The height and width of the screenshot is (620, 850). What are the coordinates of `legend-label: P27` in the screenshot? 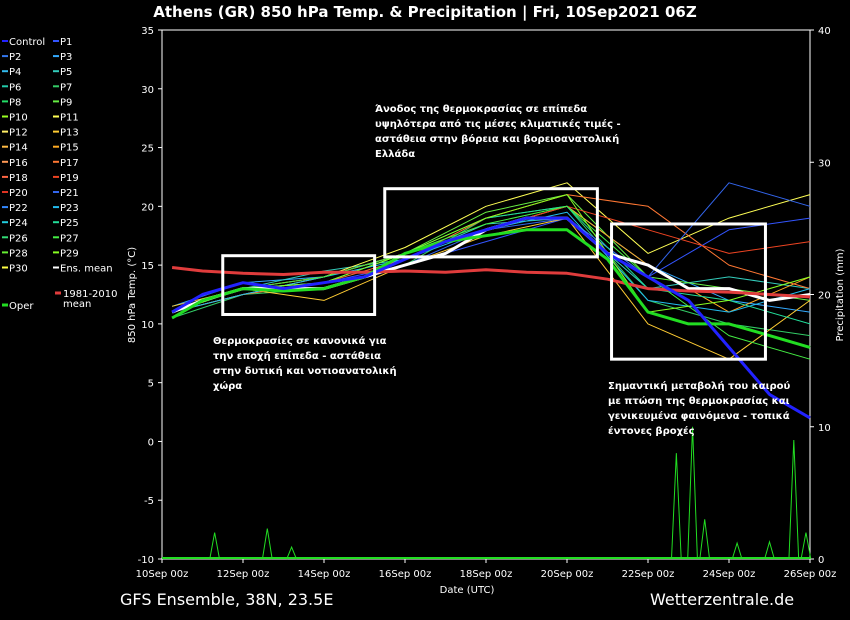 It's located at (69, 238).